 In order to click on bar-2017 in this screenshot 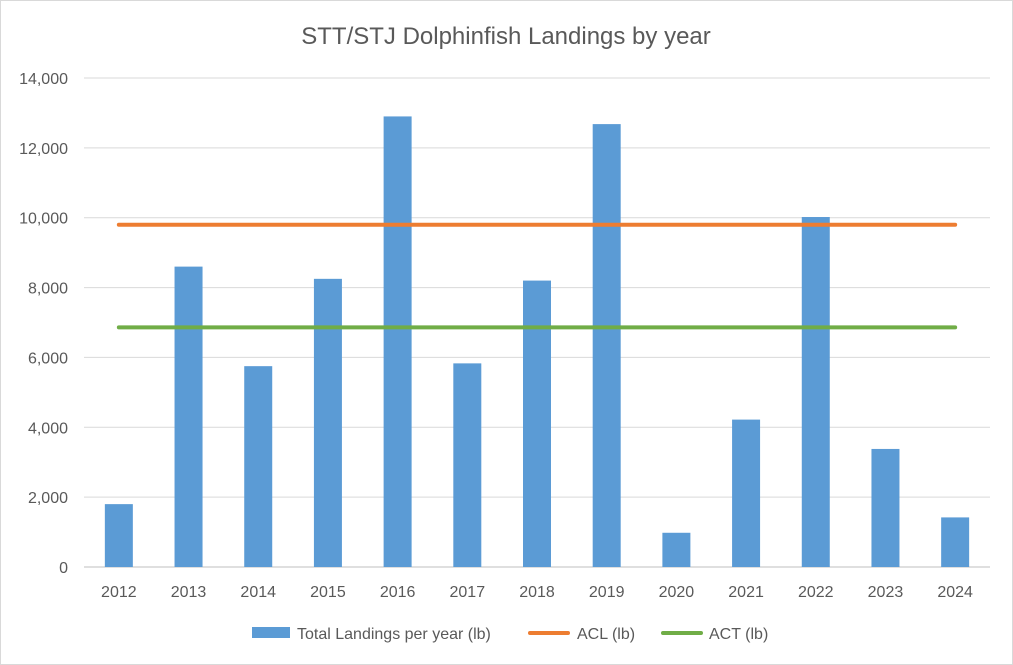, I will do `click(467, 465)`.